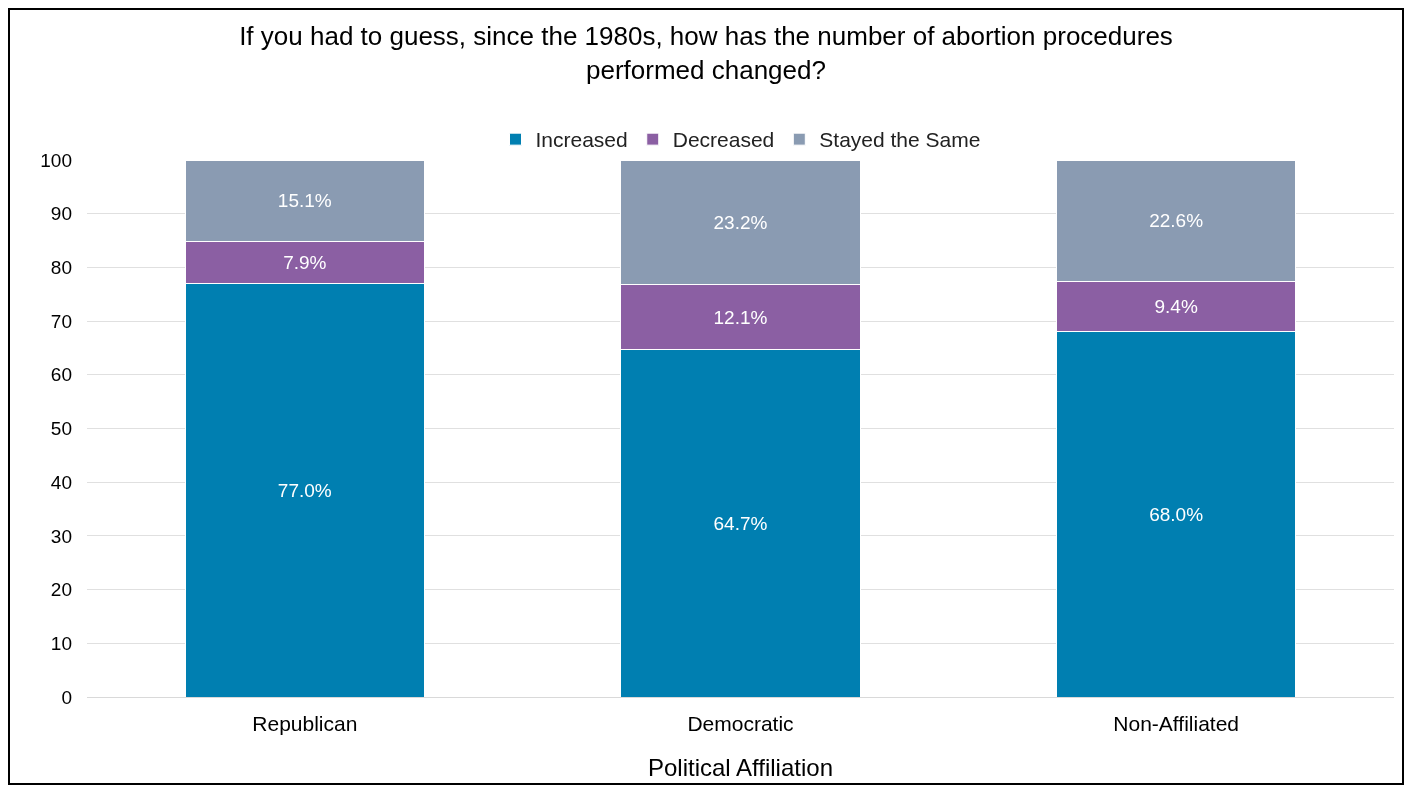 The height and width of the screenshot is (793, 1416). I want to click on x-tick-label: Democratic, so click(740, 724).